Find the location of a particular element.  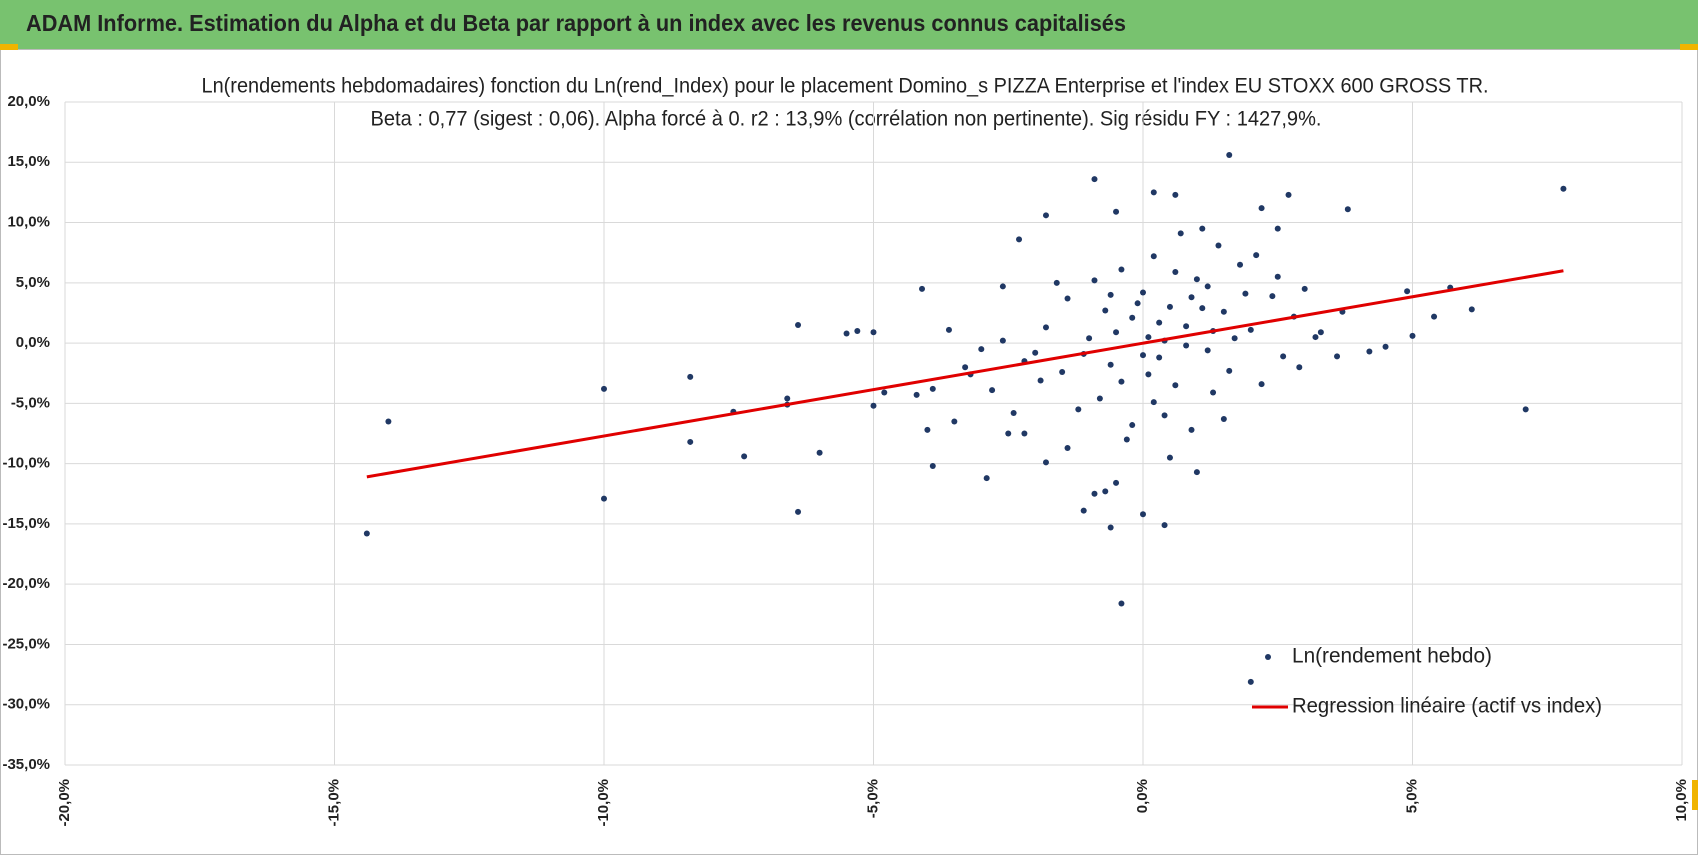

y-tick-label: -5,0% is located at coordinates (30, 402).